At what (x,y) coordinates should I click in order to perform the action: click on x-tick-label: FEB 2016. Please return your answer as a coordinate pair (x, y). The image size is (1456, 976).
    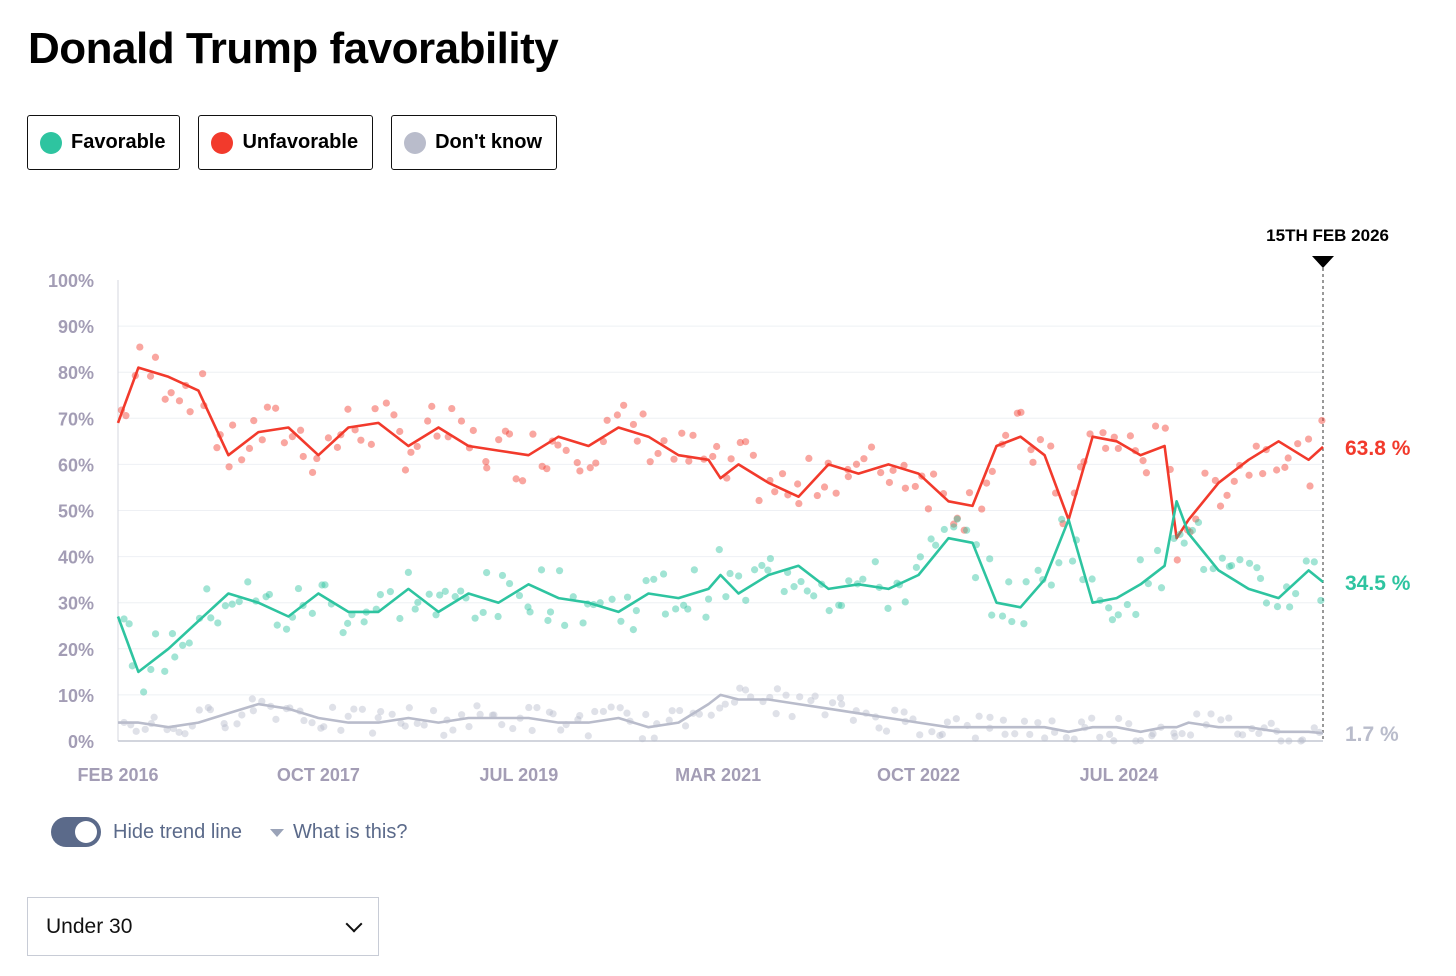
    Looking at the image, I should click on (117, 775).